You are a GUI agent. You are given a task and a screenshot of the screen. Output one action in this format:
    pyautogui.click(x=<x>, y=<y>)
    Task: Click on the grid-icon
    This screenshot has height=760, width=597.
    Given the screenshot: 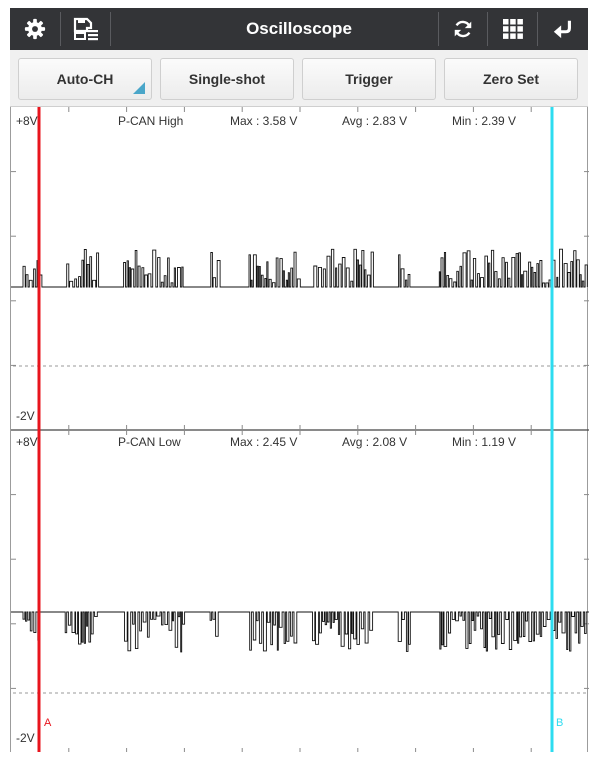 What is the action you would take?
    pyautogui.click(x=512, y=29)
    